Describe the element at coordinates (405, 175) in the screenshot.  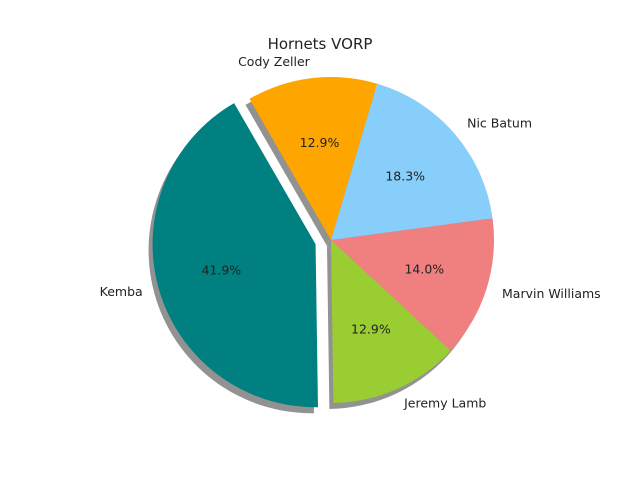
I see `slice-percent-nic-batum: 18.3%` at that location.